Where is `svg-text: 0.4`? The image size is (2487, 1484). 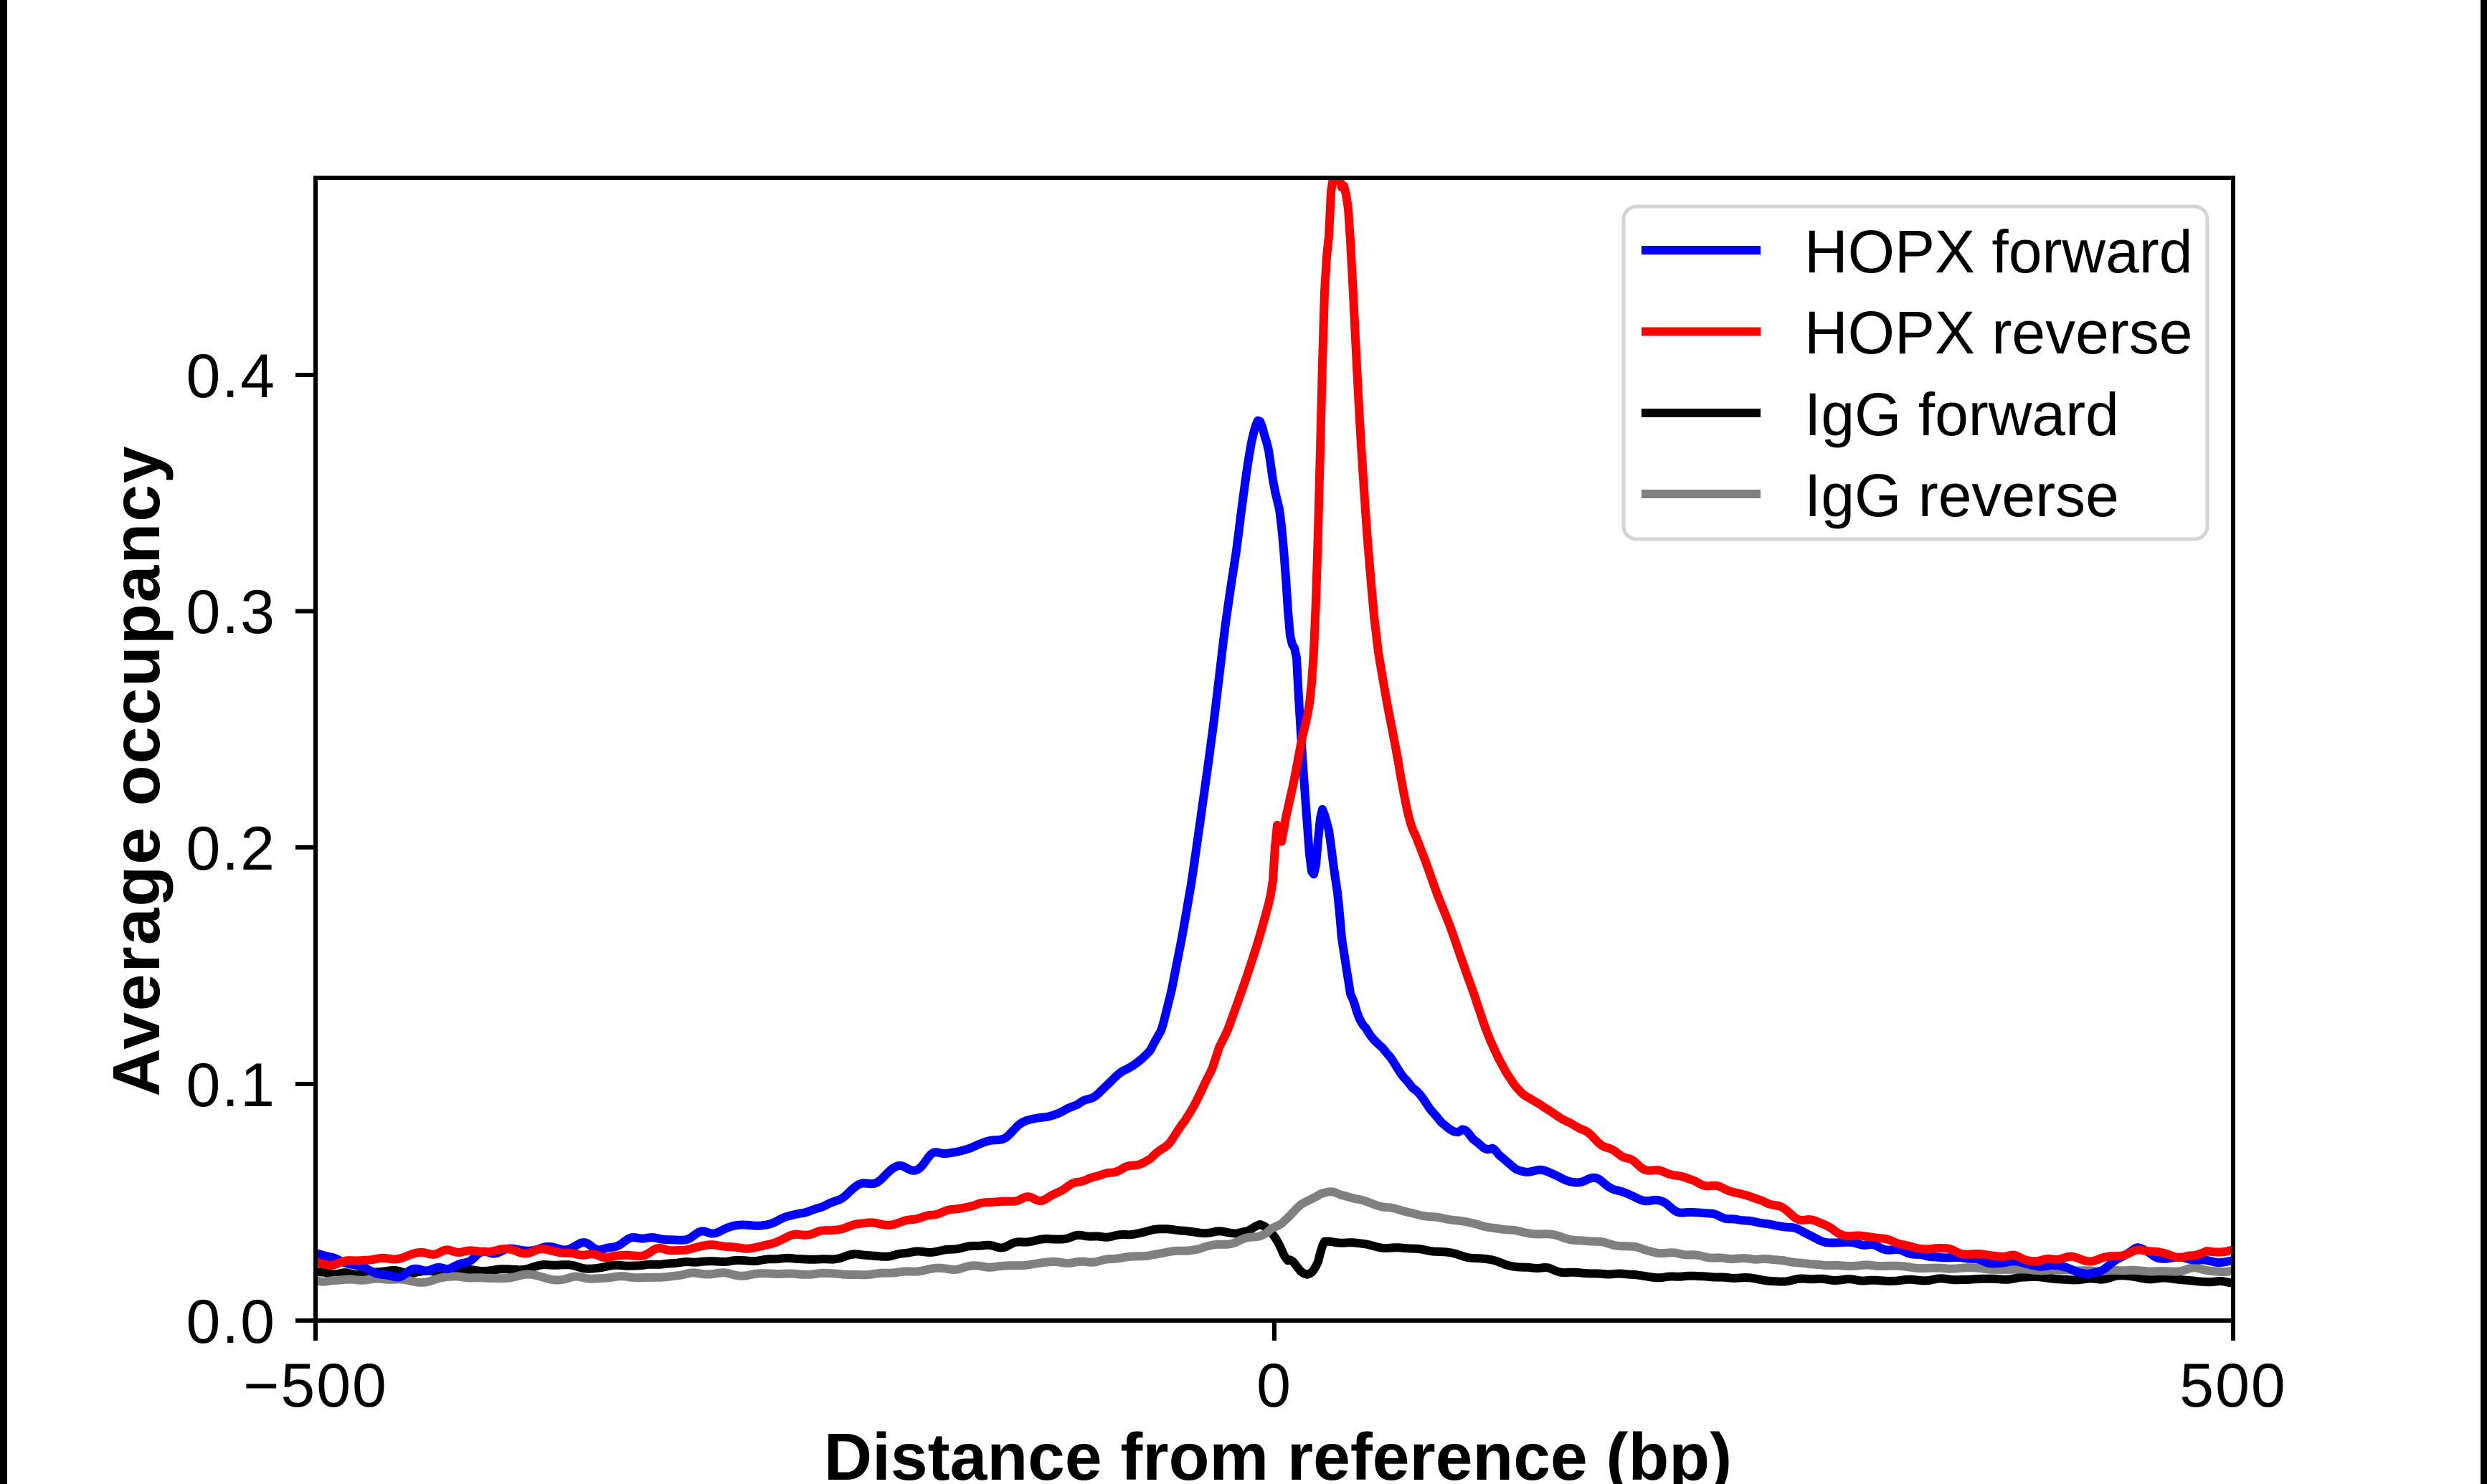 svg-text: 0.4 is located at coordinates (231, 377).